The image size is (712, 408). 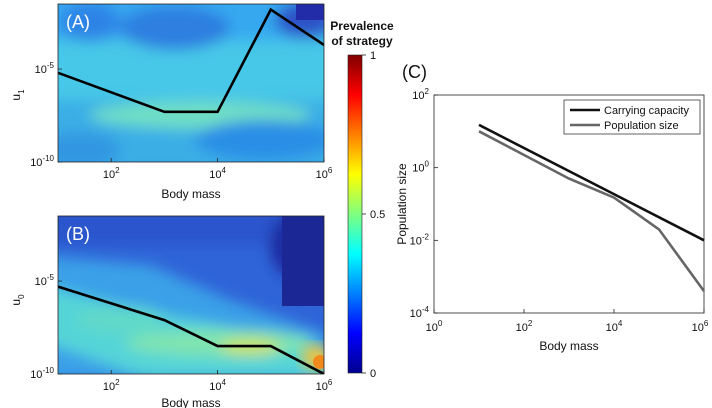 What do you see at coordinates (420, 94) in the screenshot?
I see `y-tick-label: 10²` at bounding box center [420, 94].